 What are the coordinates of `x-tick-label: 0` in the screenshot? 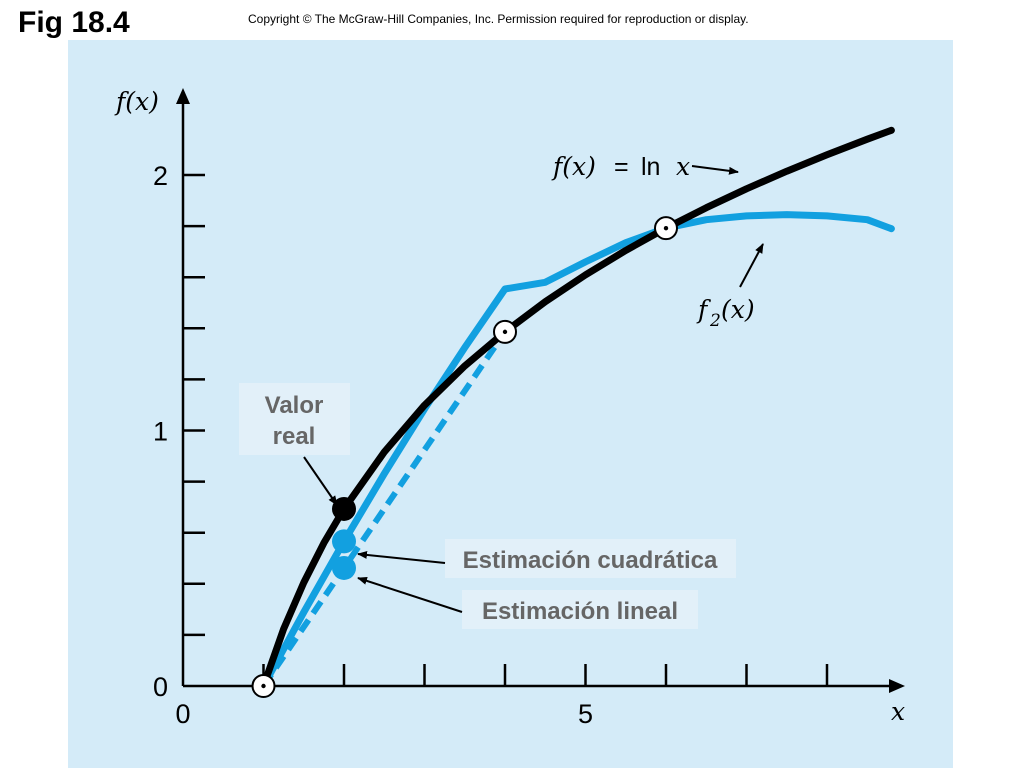 It's located at (182, 714).